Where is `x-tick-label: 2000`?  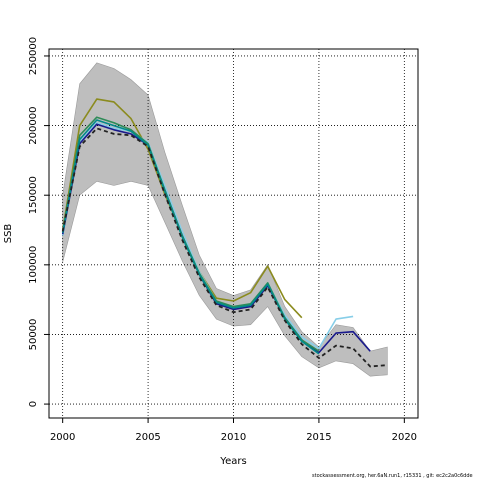 x-tick-label: 2000 is located at coordinates (62, 437).